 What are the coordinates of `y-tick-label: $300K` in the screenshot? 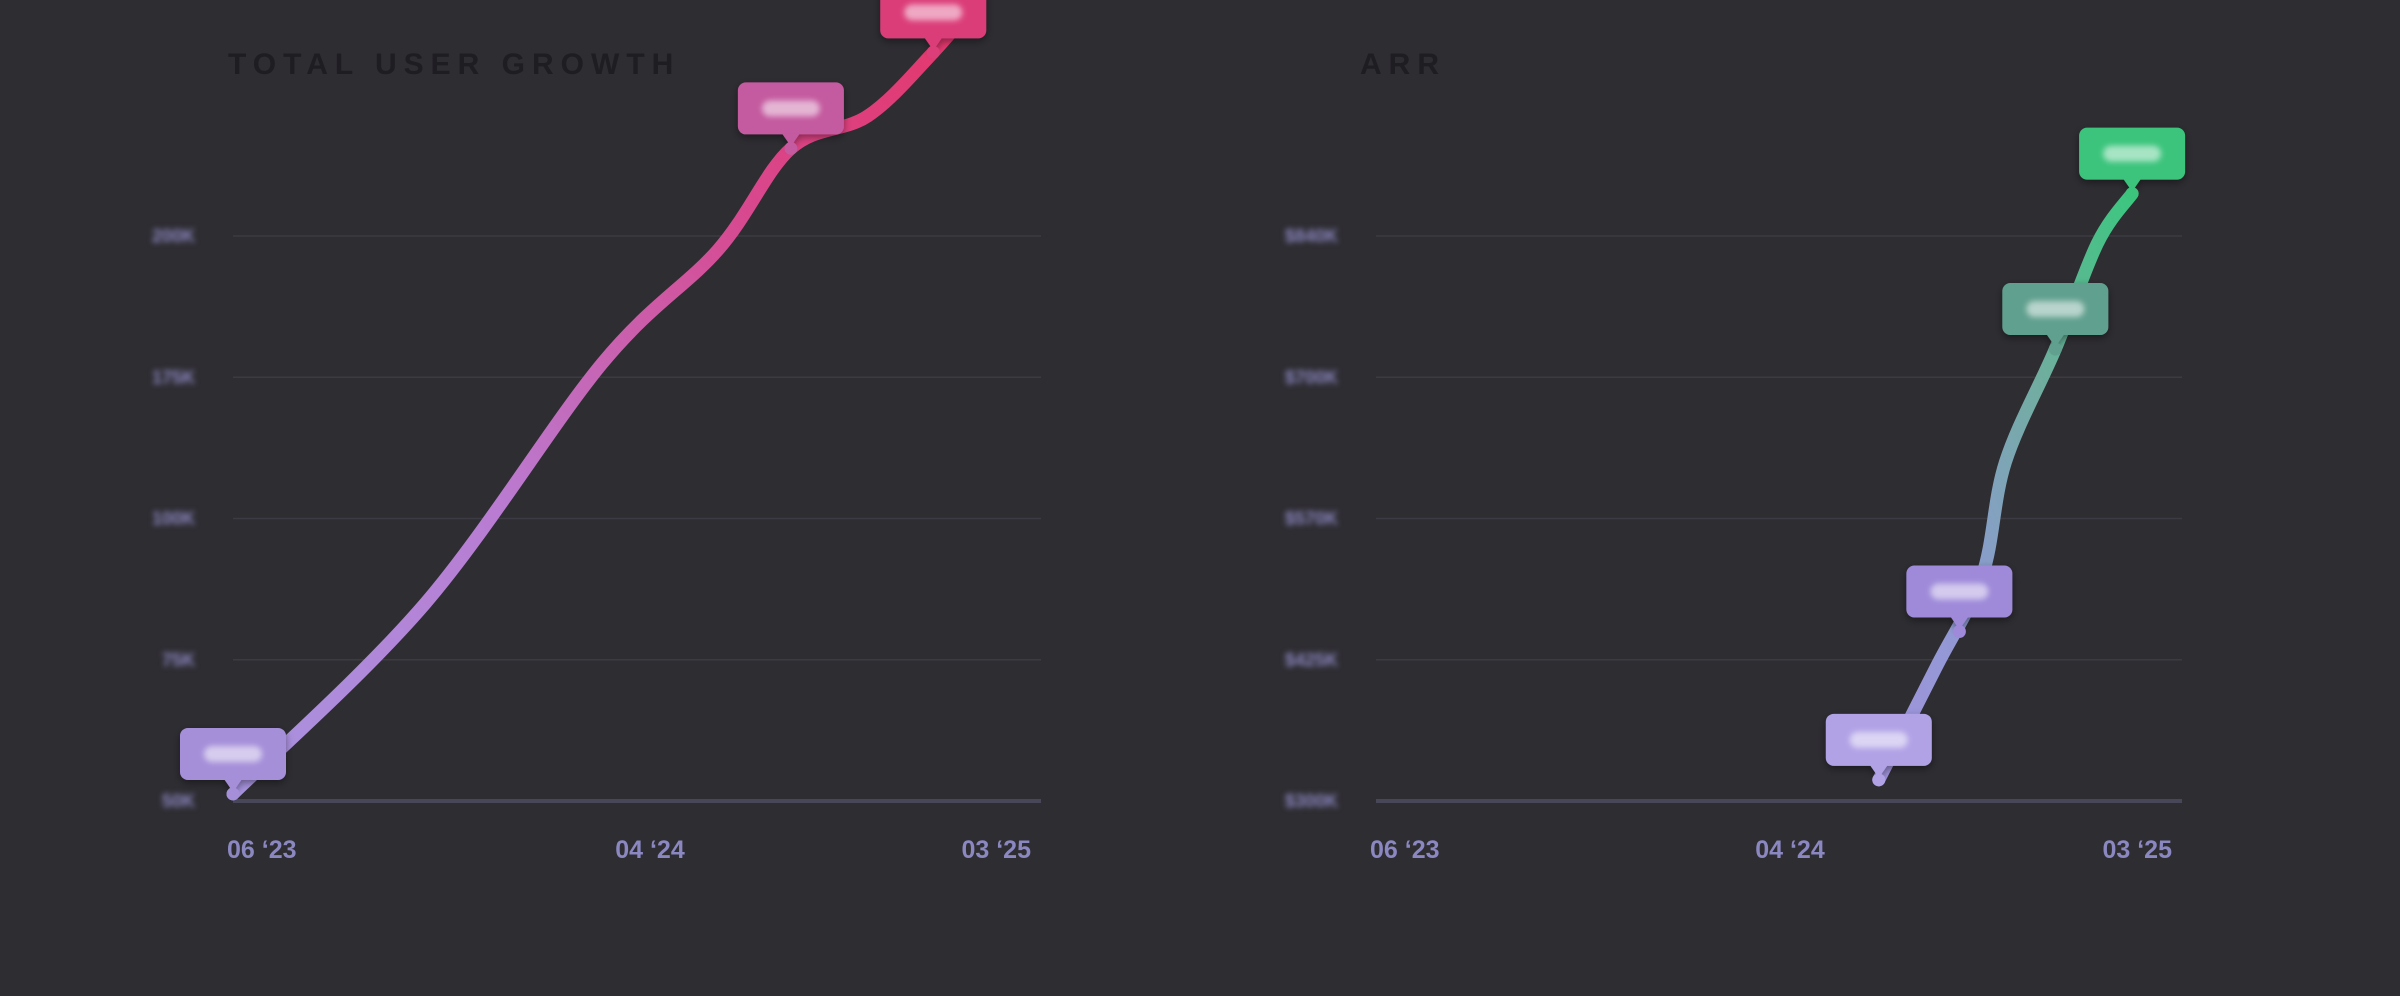 It's located at (1311, 801).